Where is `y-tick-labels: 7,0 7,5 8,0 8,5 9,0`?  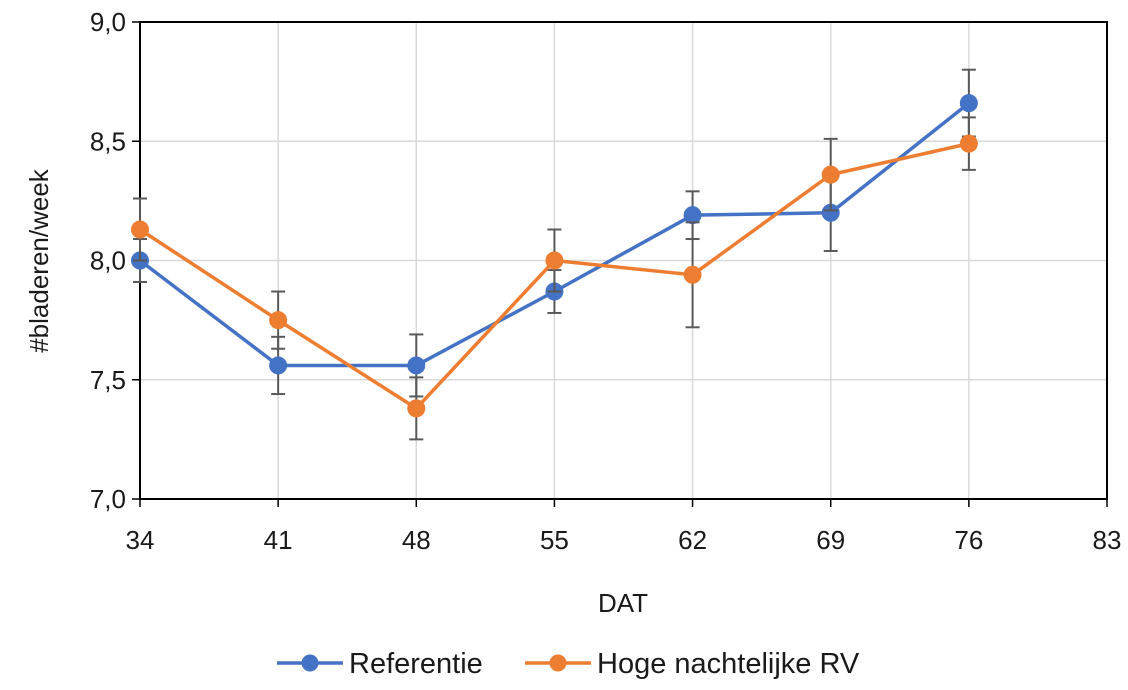
y-tick-labels: 7,0 7,5 8,0 8,5 9,0 is located at coordinates (108, 260).